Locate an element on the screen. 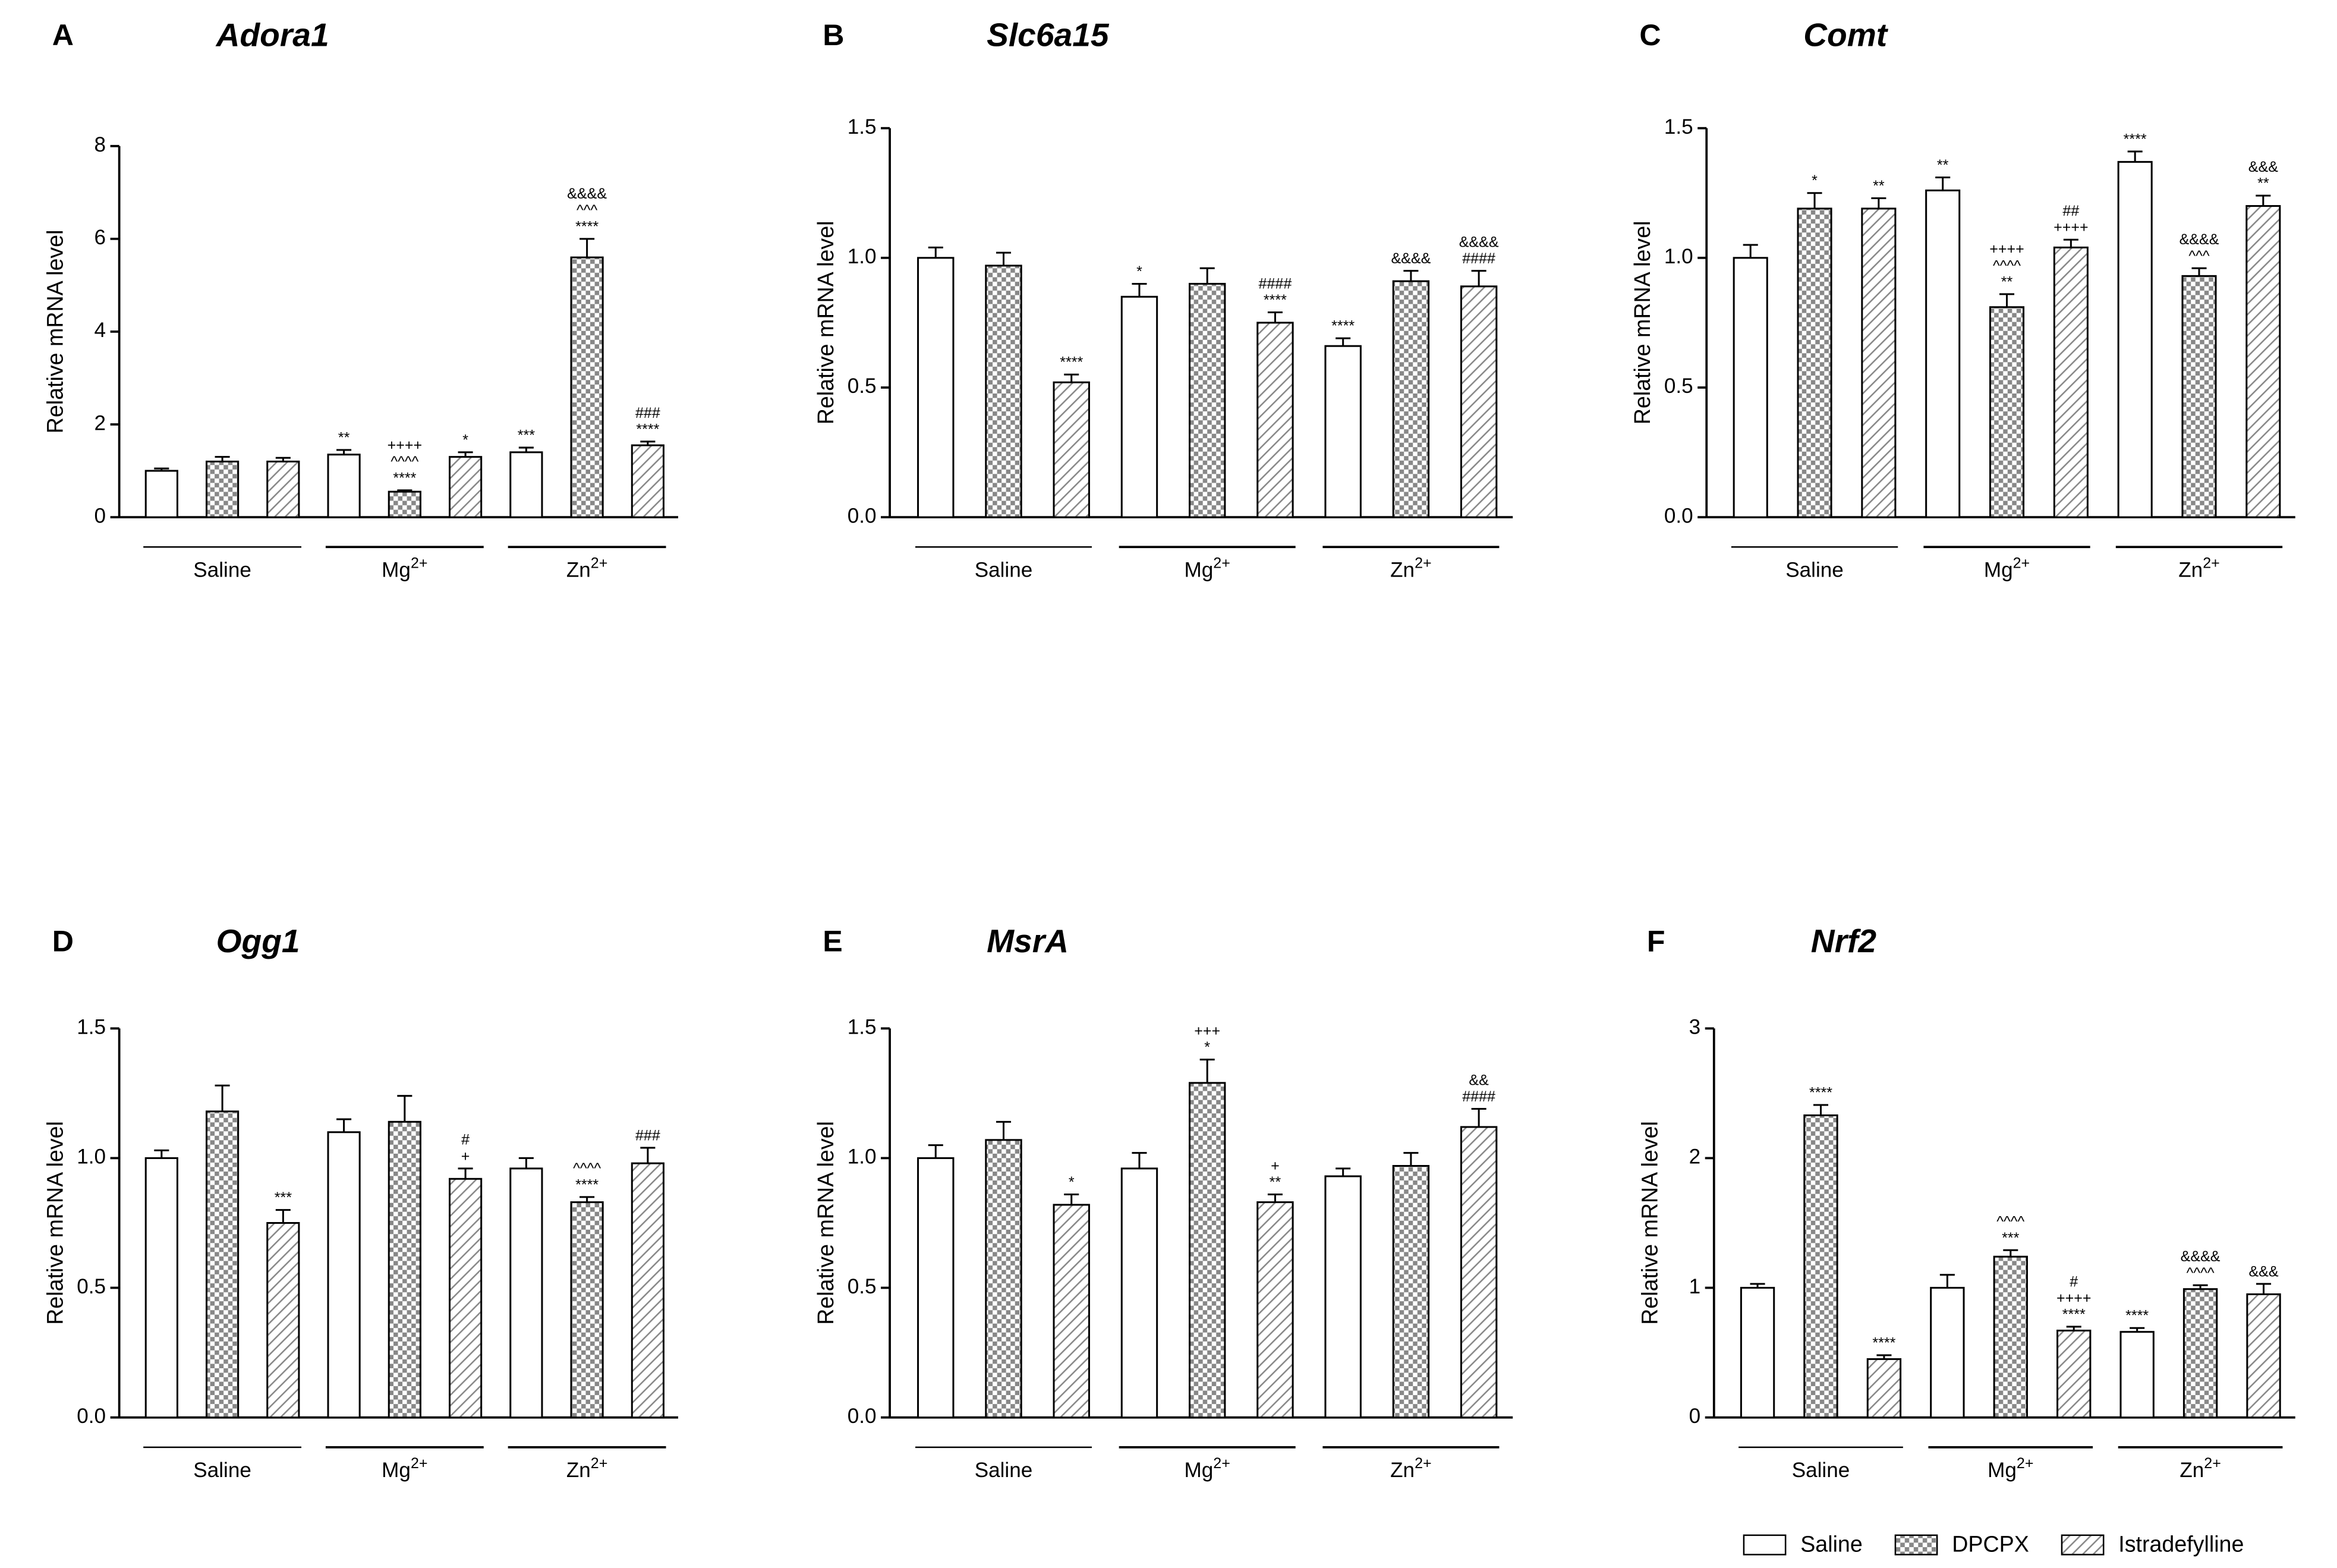  y-tick-label: 6 is located at coordinates (100, 237).